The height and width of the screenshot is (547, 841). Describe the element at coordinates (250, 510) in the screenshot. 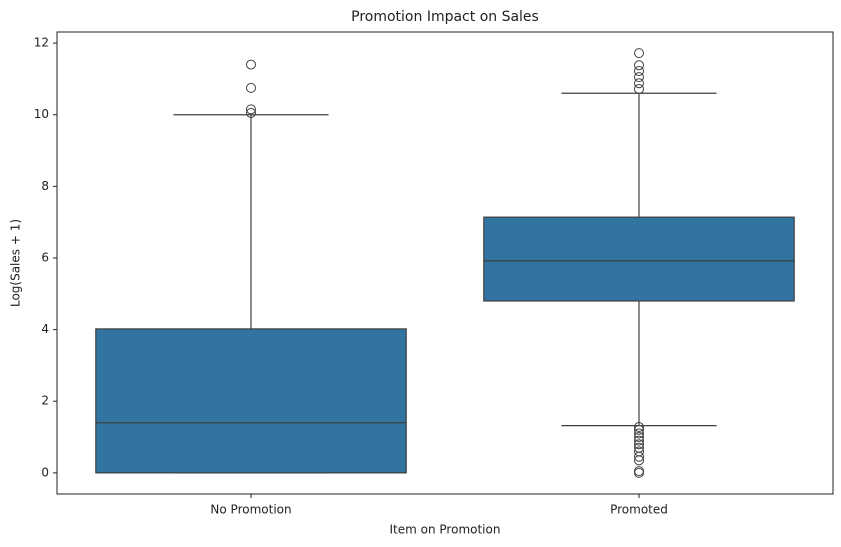

I see `x-tick-label: No Promotion` at that location.